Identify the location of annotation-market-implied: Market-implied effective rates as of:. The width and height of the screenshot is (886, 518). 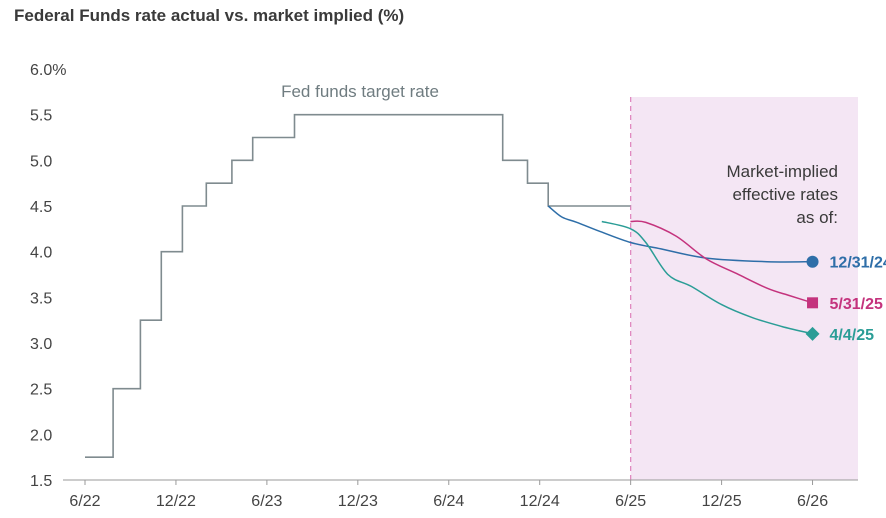
(782, 194).